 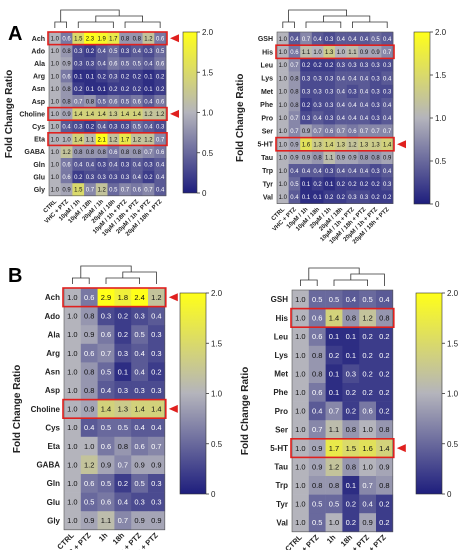 What do you see at coordinates (280, 392) in the screenshot?
I see `row-label: Phe` at bounding box center [280, 392].